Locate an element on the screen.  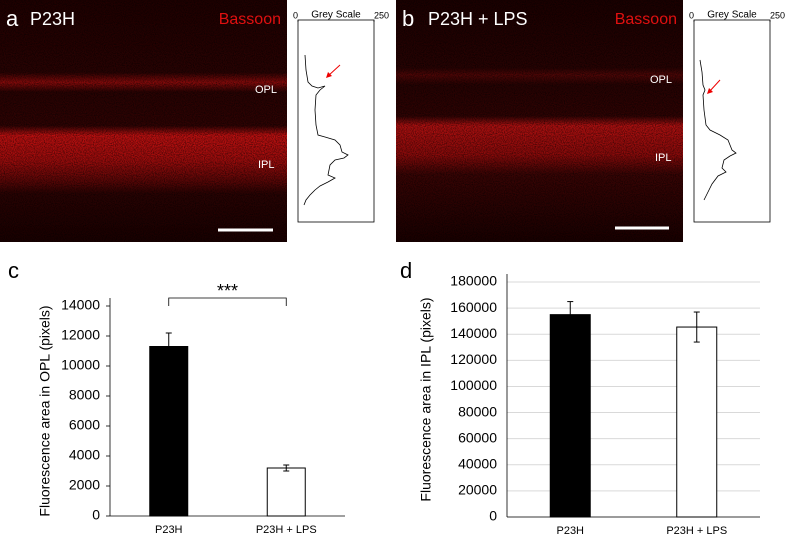
y-tick-label: 4000 is located at coordinates (84, 455).